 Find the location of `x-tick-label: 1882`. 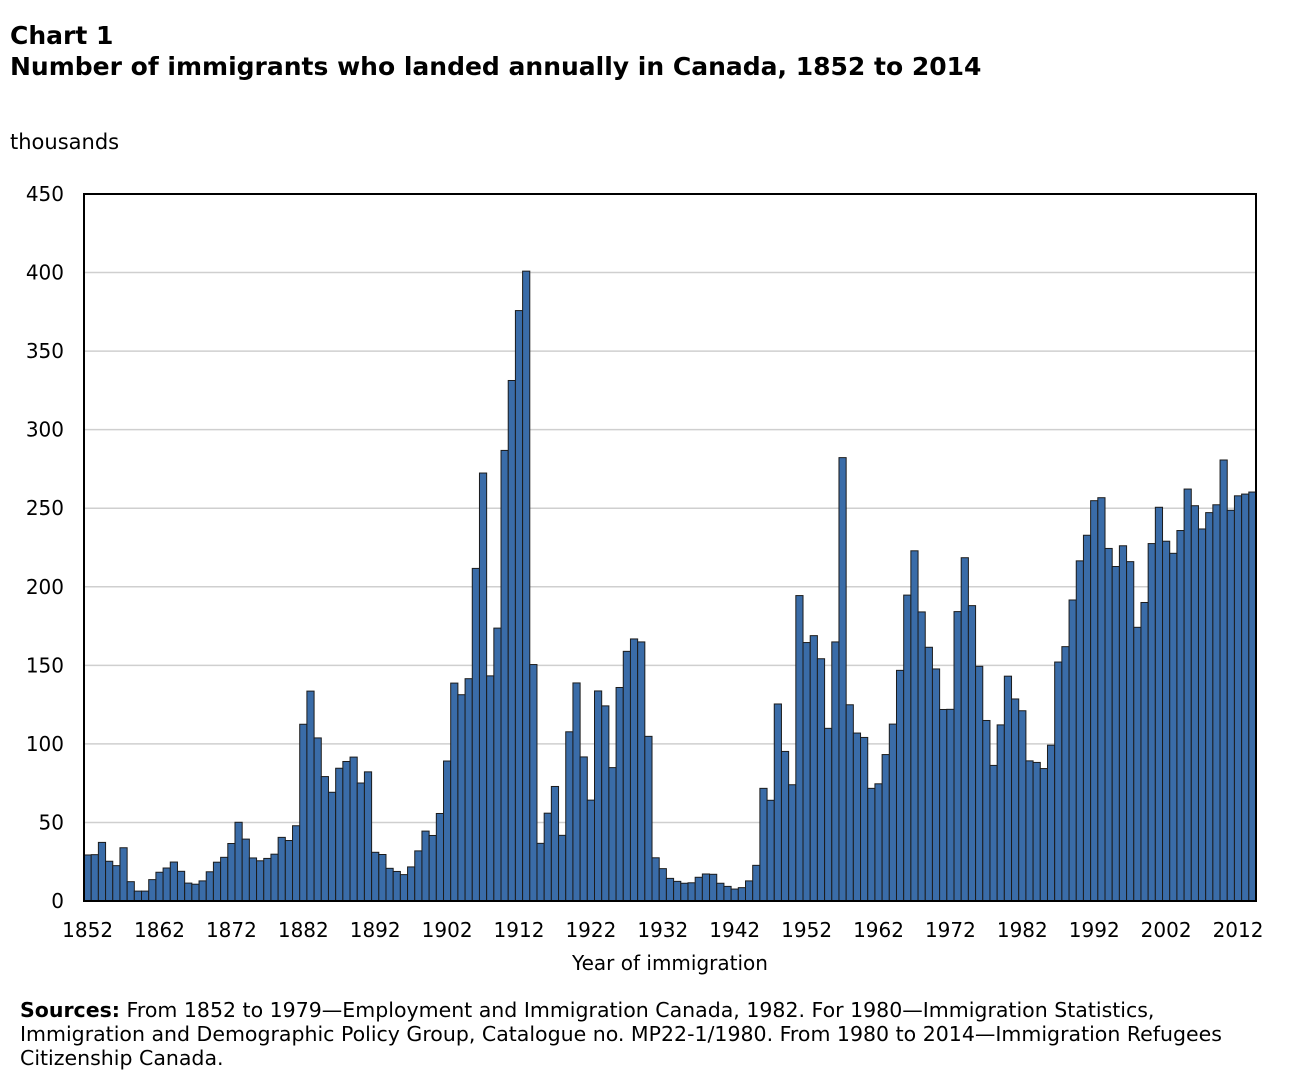

x-tick-label: 1882 is located at coordinates (303, 930).